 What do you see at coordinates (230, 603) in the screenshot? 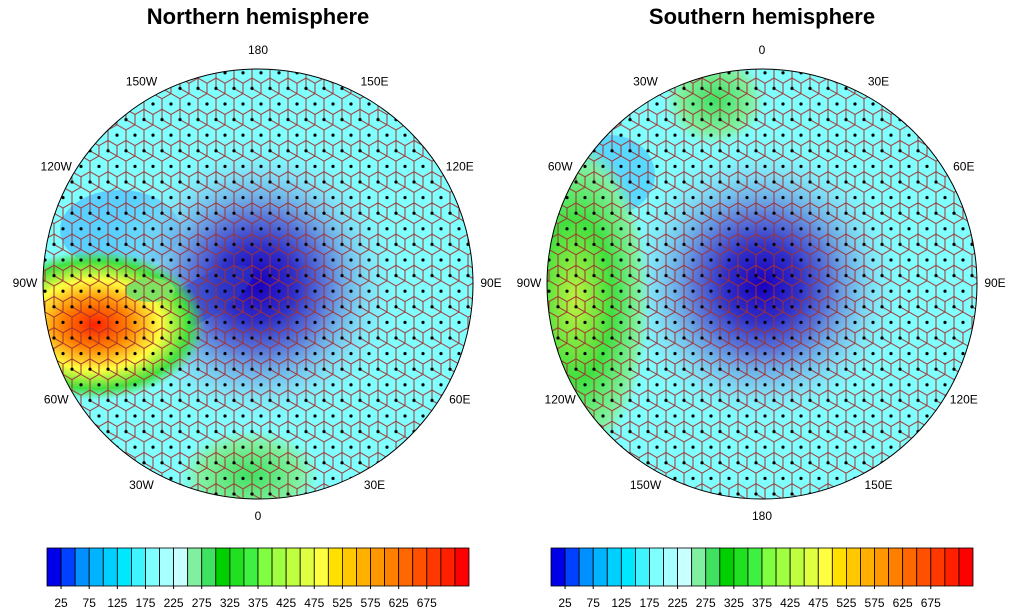
I see `colorbar-label: 325` at bounding box center [230, 603].